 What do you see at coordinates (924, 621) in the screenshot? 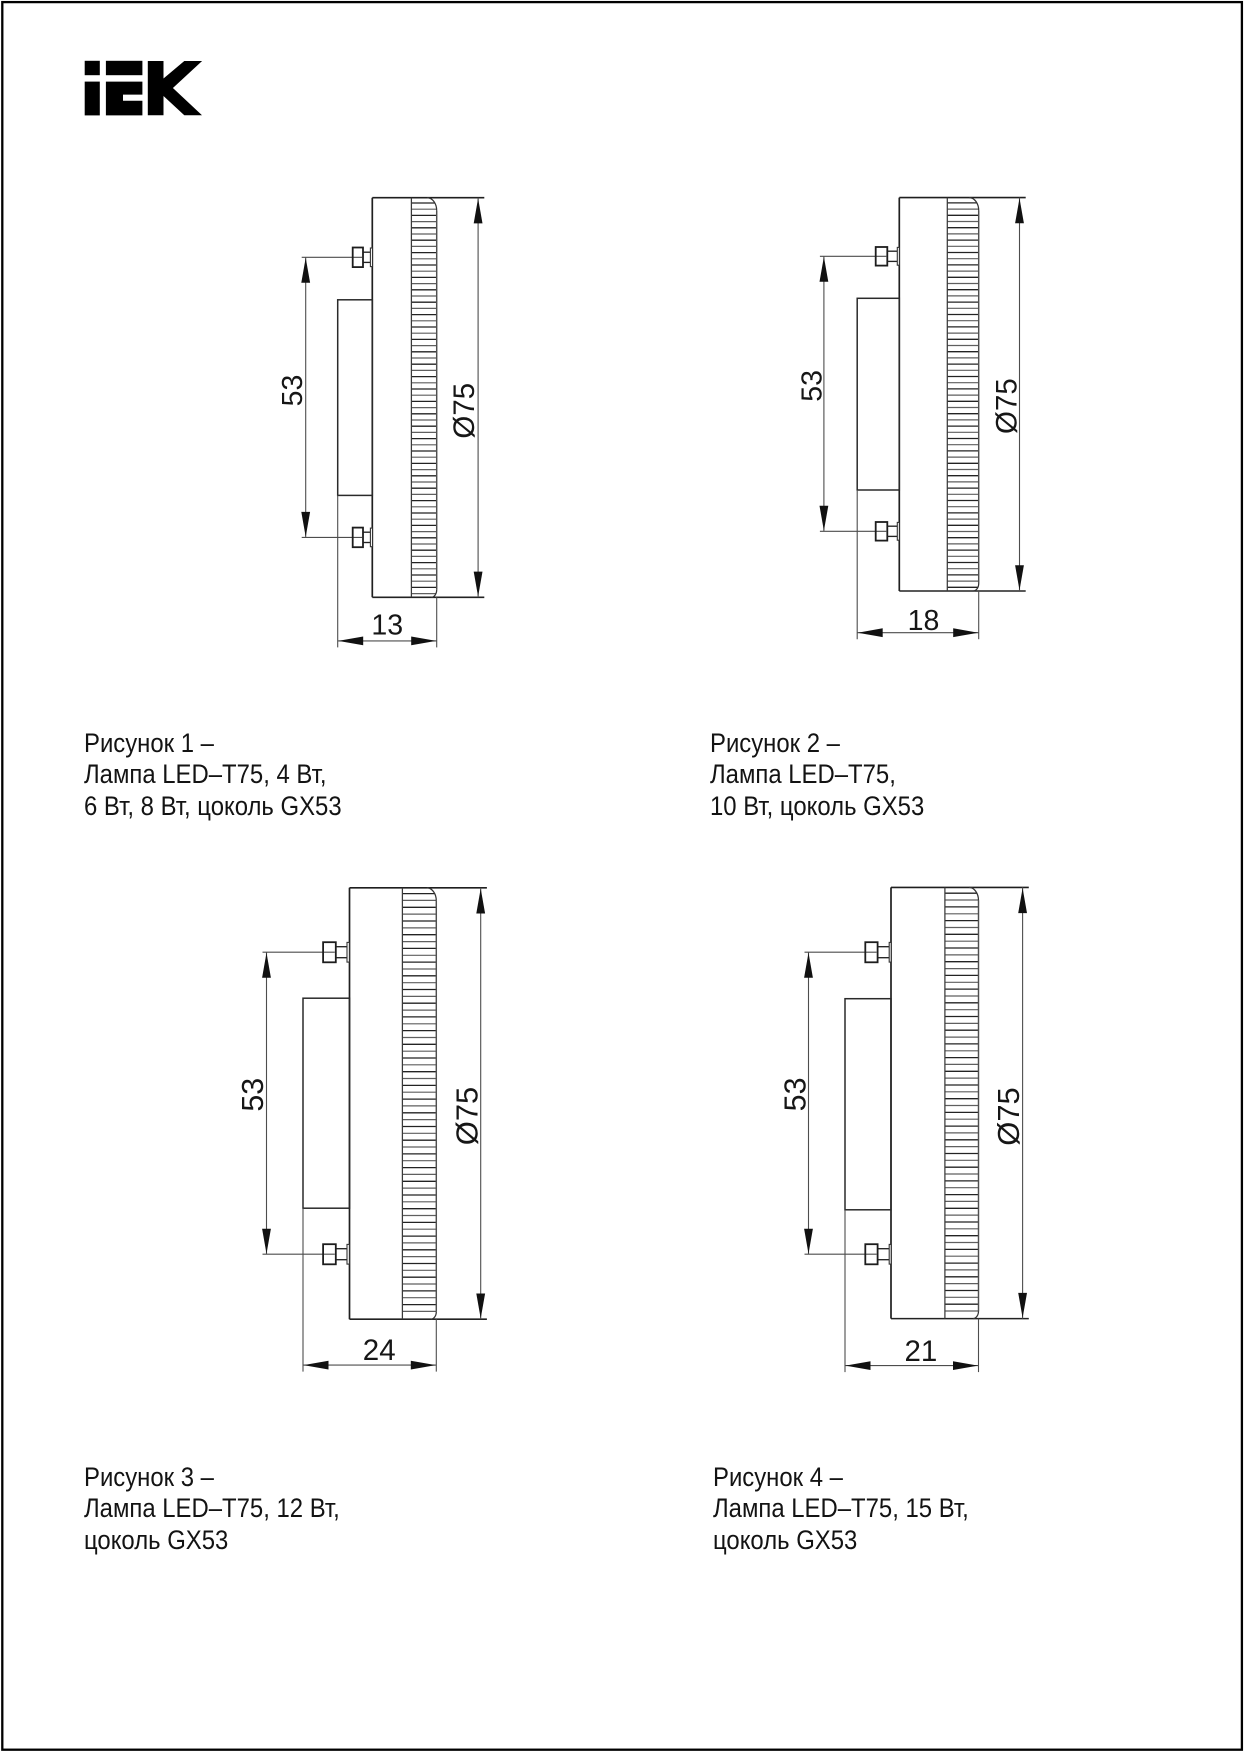
I see `svg-text: 18` at bounding box center [924, 621].